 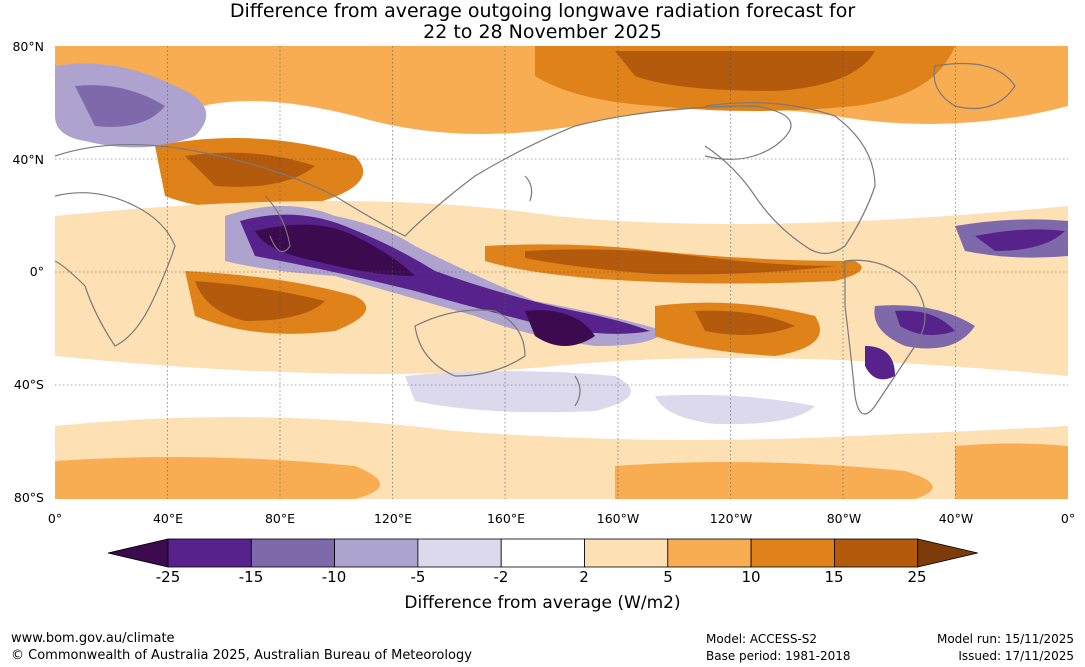 What do you see at coordinates (277, 224) in the screenshot?
I see `outline-india` at bounding box center [277, 224].